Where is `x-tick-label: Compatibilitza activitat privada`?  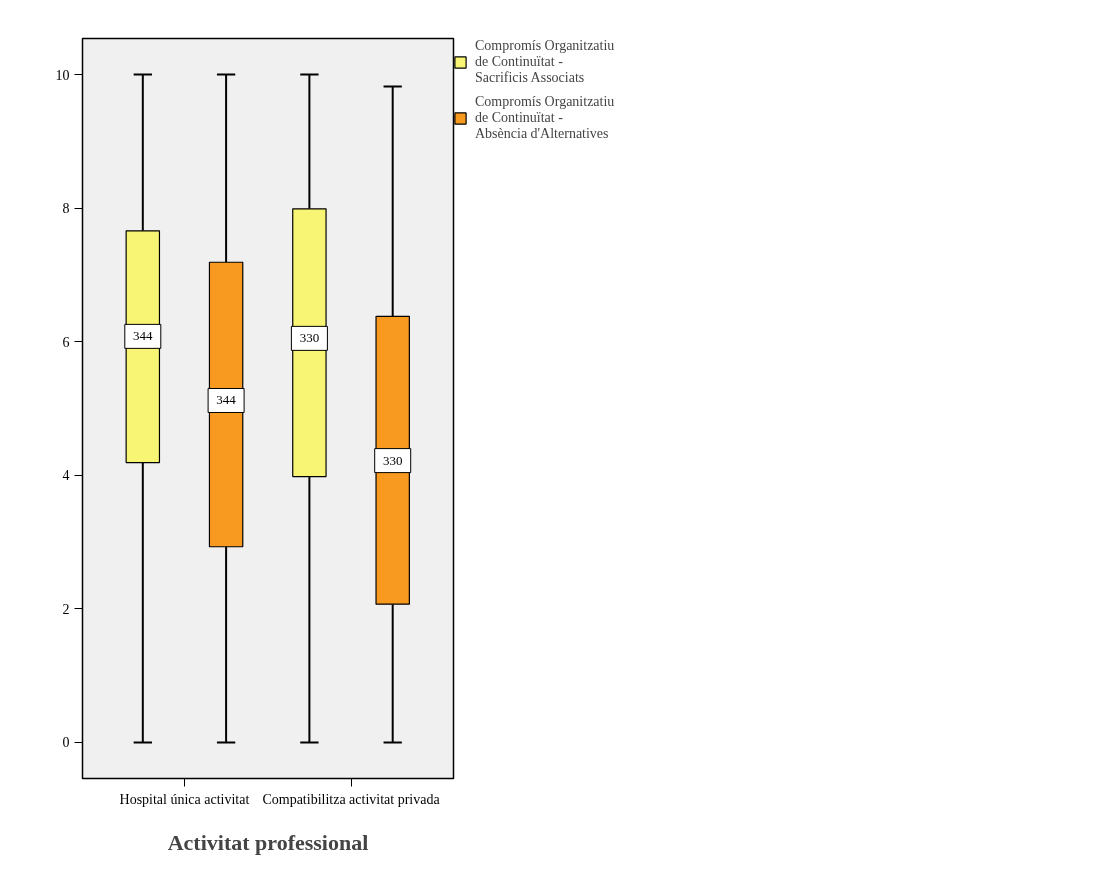 x-tick-label: Compatibilitza activitat privada is located at coordinates (351, 799).